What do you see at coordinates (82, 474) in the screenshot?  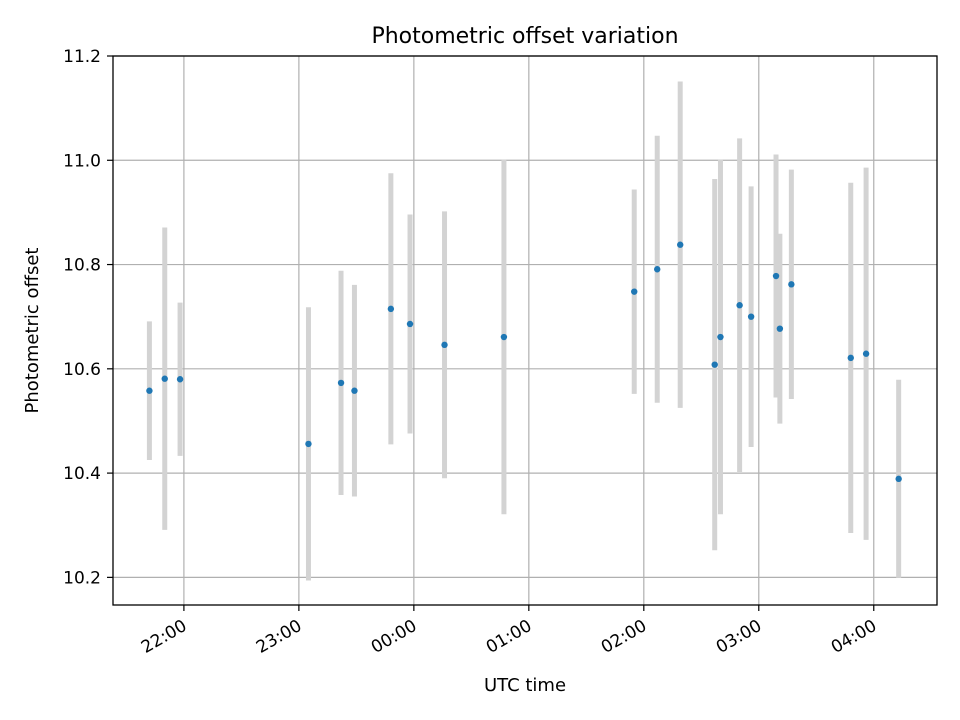 I see `y-tick-label: 10.4` at bounding box center [82, 474].